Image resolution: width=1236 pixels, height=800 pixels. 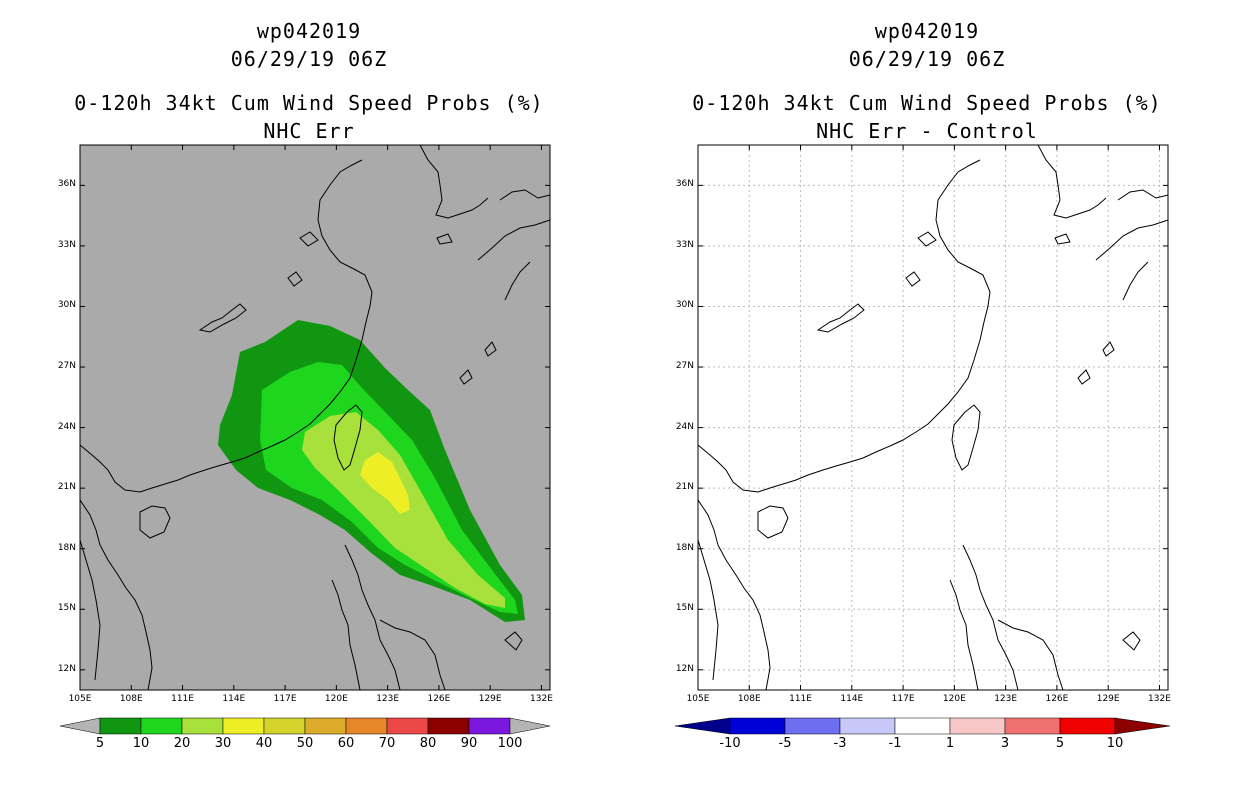 I want to click on lon-label: 105E, so click(x=80, y=699).